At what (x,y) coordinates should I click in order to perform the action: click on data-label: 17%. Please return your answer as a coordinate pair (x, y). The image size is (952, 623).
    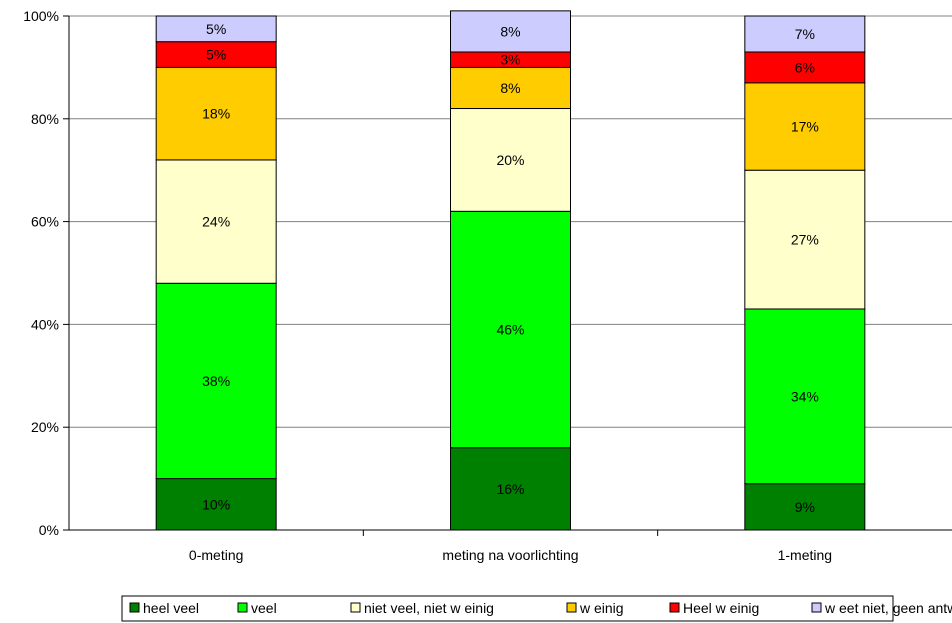
    Looking at the image, I should click on (805, 127).